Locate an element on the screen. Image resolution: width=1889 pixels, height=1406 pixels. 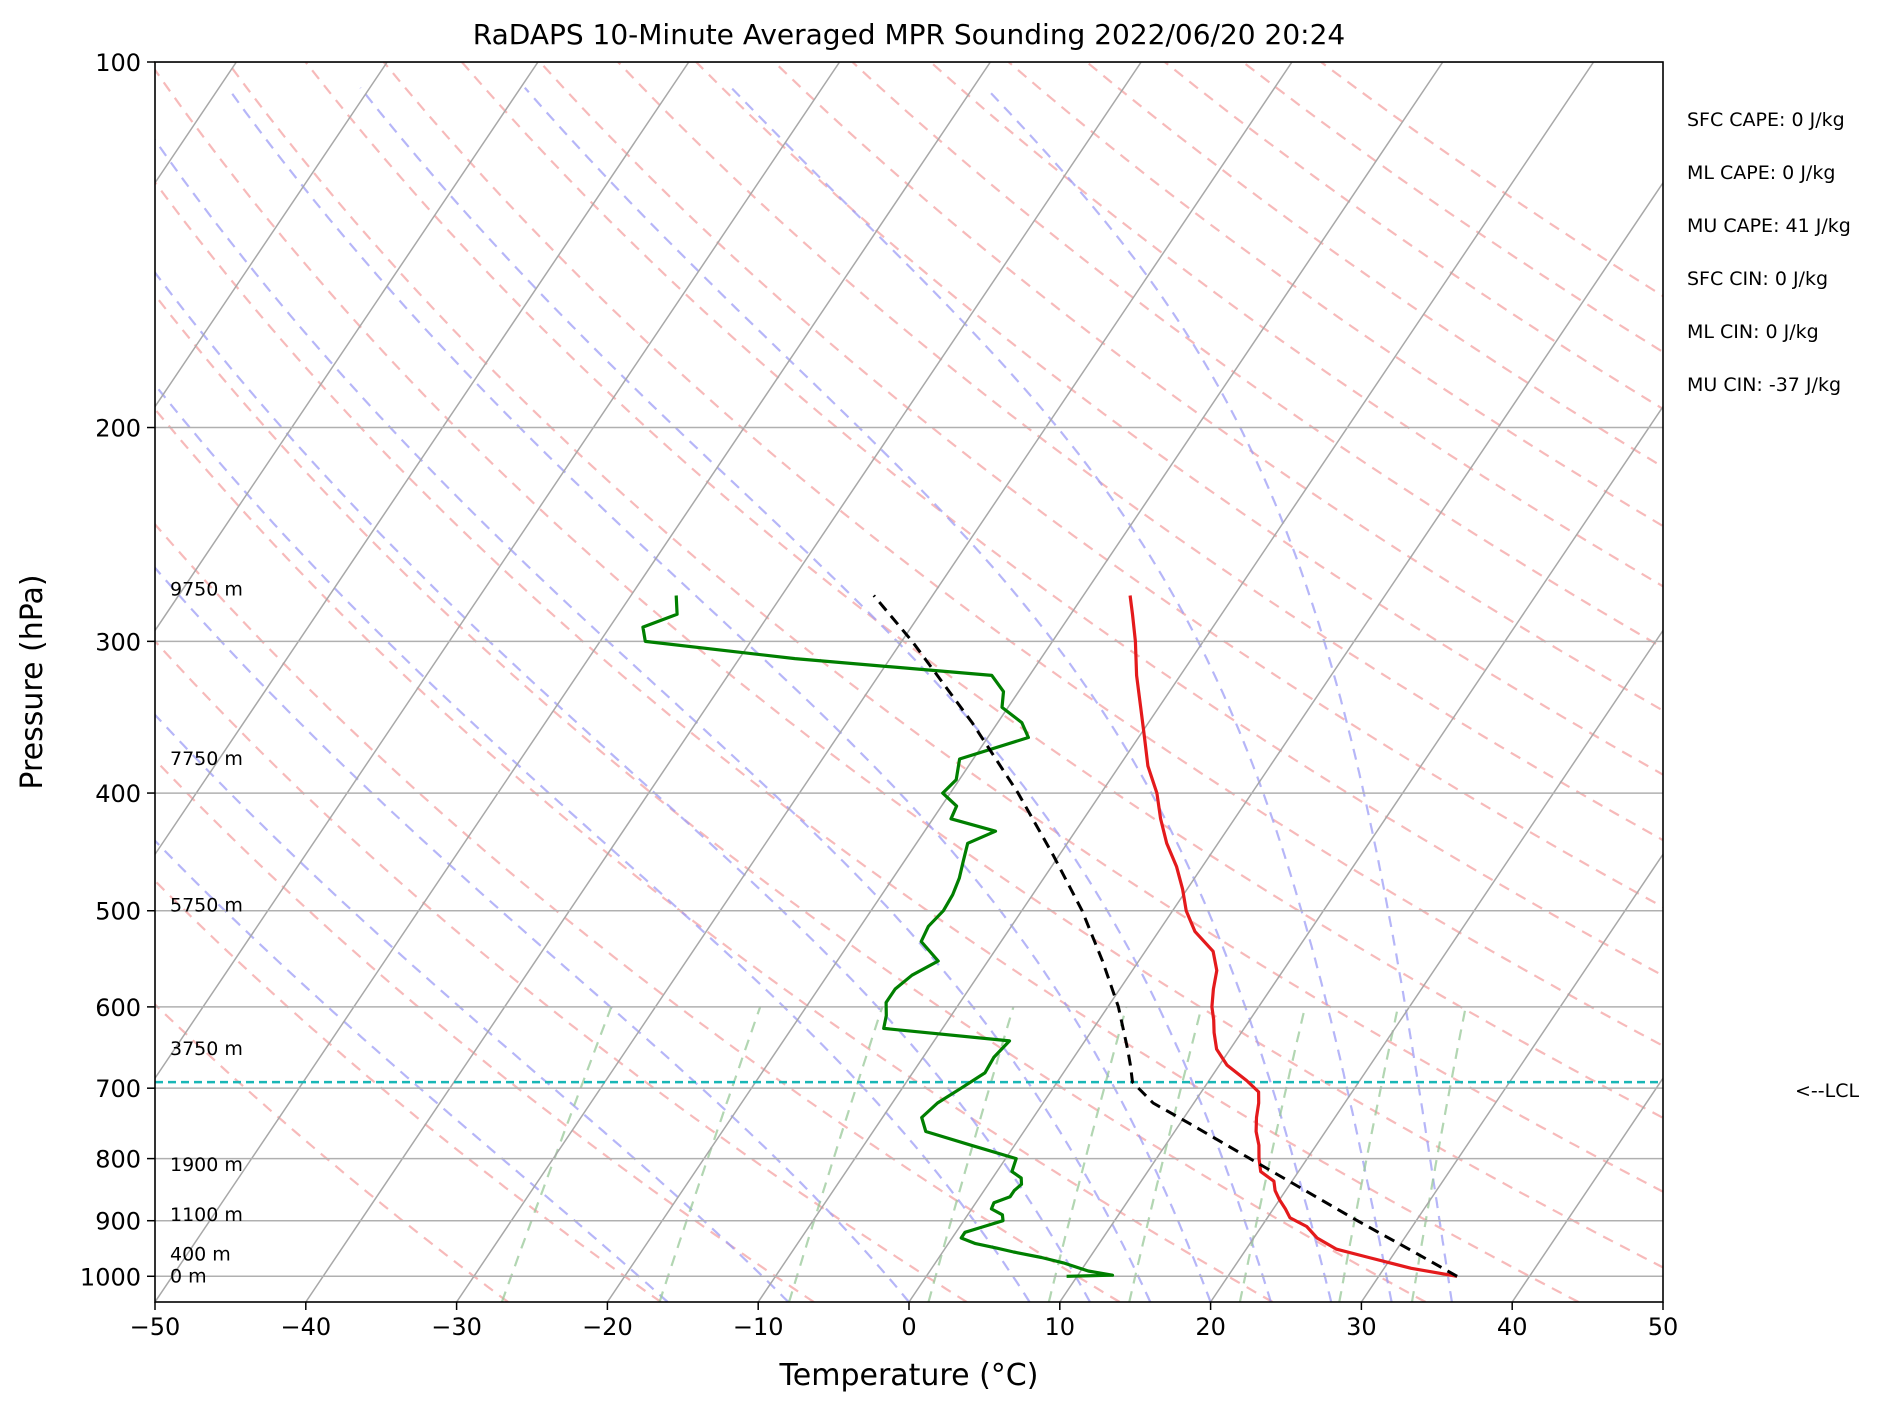
x-tick-label: 0 is located at coordinates (908, 1327).